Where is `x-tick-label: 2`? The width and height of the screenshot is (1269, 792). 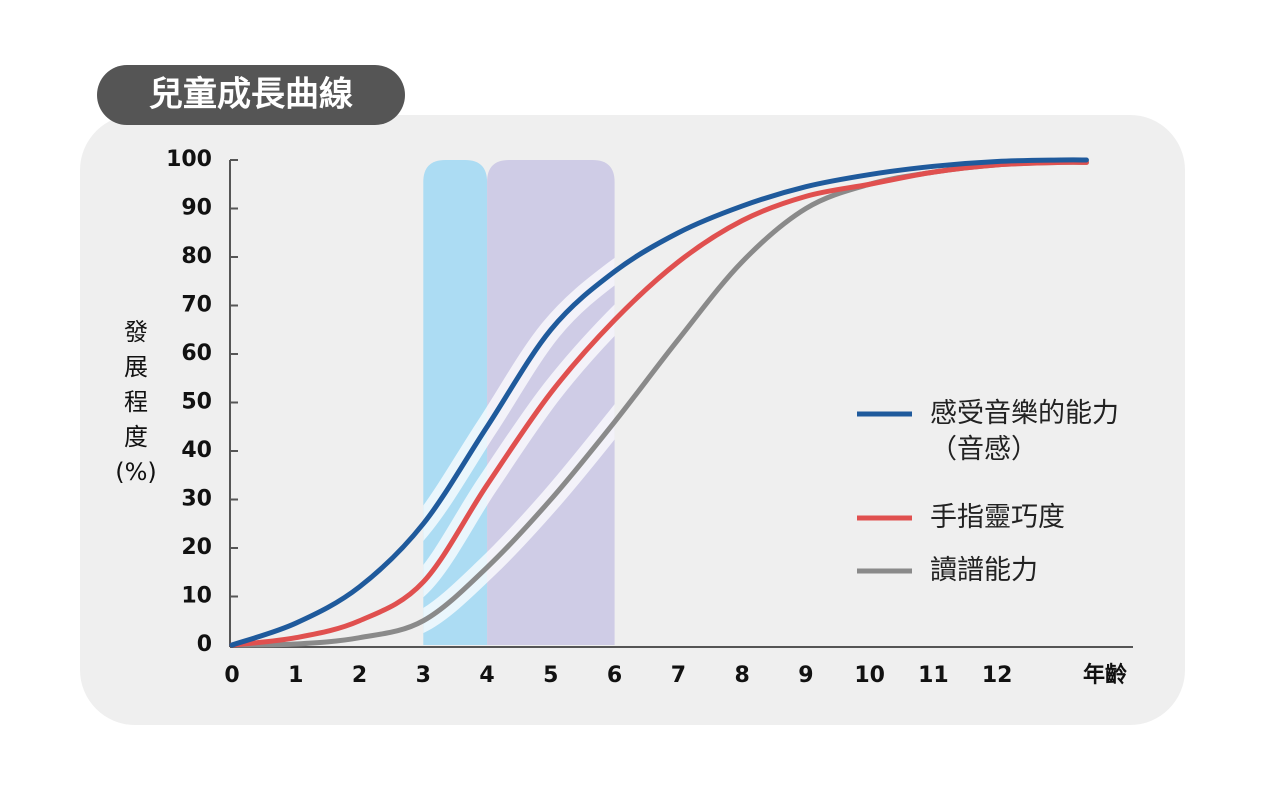 x-tick-label: 2 is located at coordinates (359, 675).